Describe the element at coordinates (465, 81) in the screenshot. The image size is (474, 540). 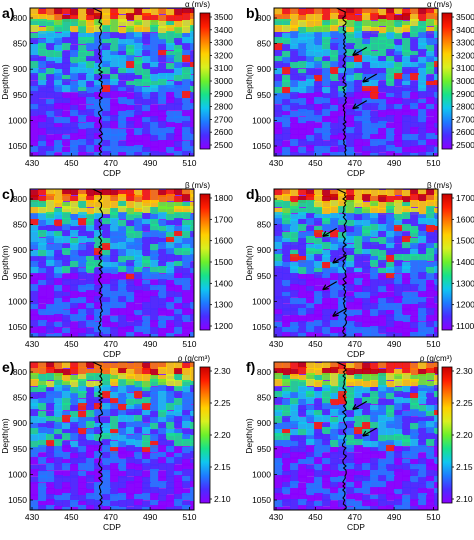
I see `colorbar-tick-label: 3000` at that location.